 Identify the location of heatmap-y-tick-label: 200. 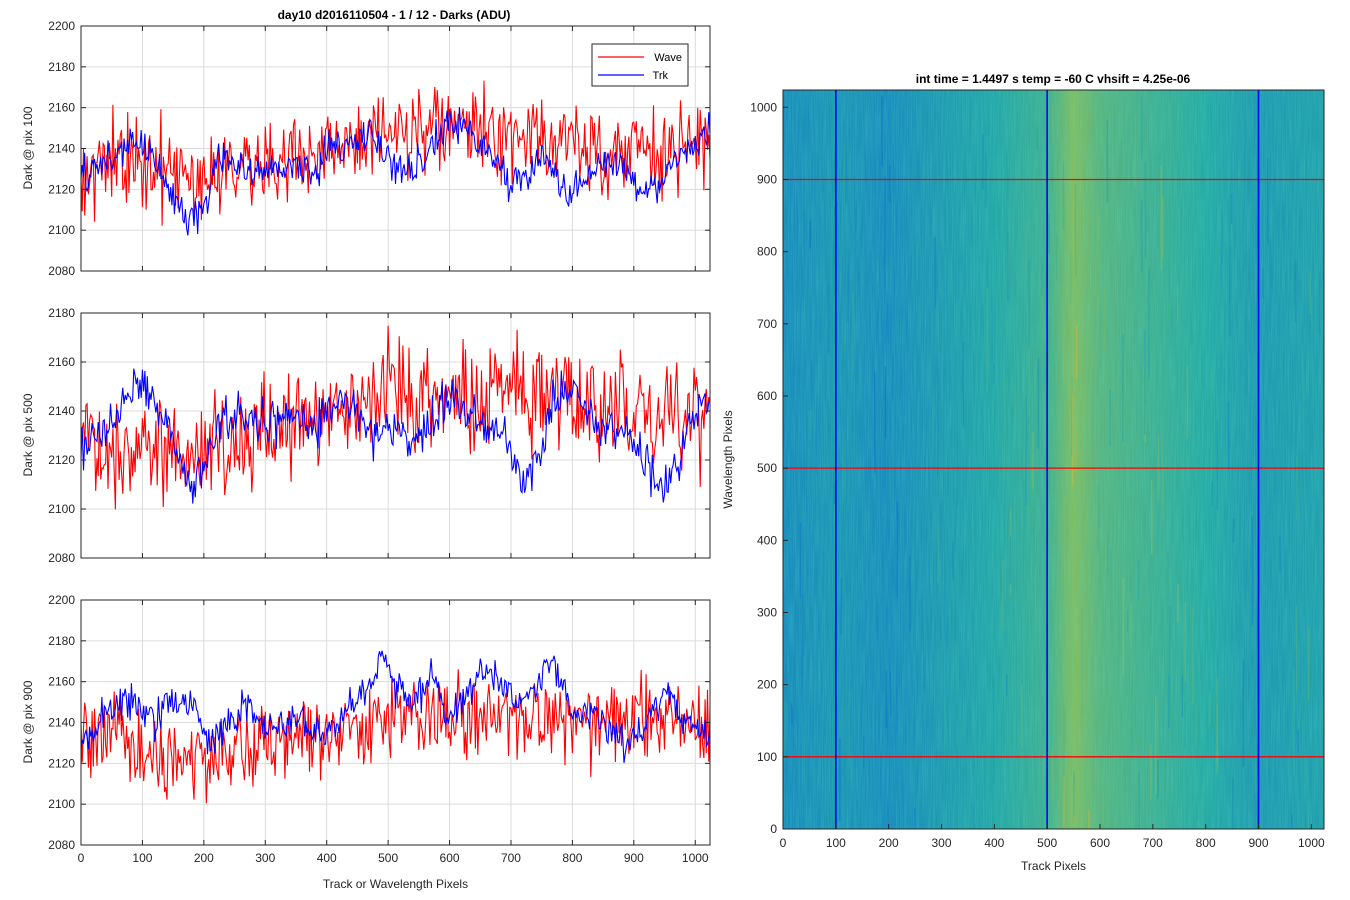
(767, 685).